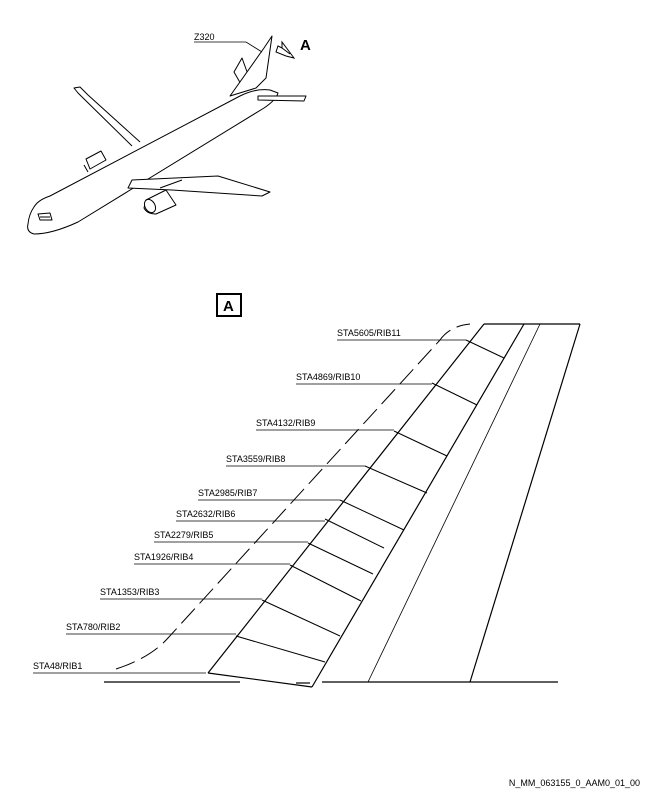  I want to click on horizontal-stabilizer, so click(282, 98).